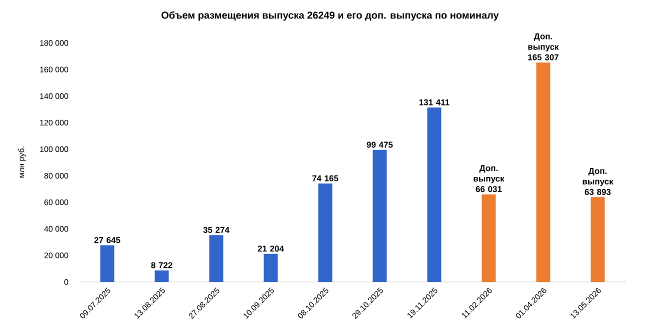 The height and width of the screenshot is (334, 649). Describe the element at coordinates (54, 69) in the screenshot. I see `y-tick-label: 160 000` at that location.